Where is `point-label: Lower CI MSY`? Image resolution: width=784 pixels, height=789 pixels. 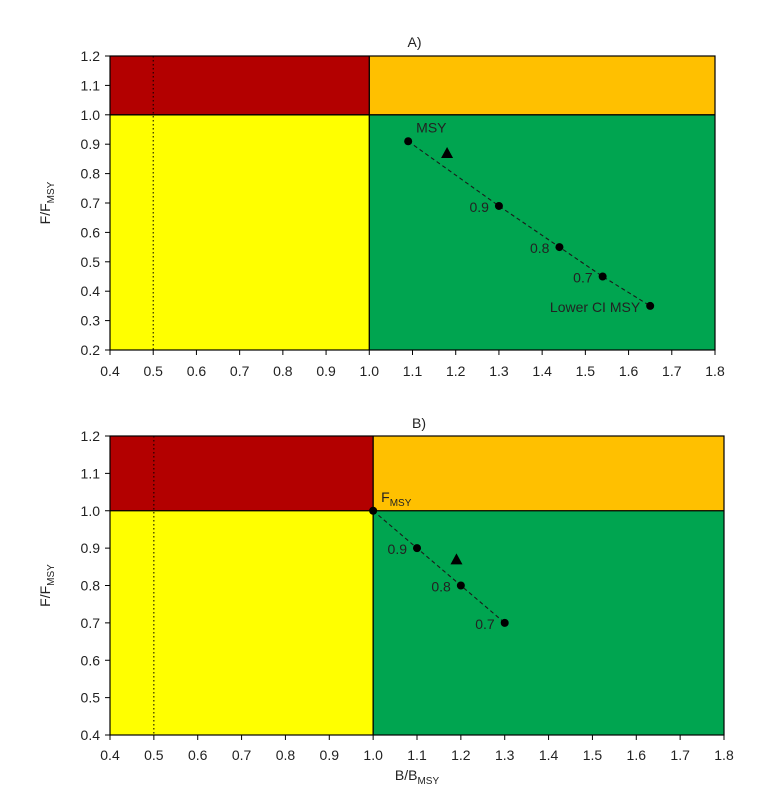 point-label: Lower CI MSY is located at coordinates (595, 307).